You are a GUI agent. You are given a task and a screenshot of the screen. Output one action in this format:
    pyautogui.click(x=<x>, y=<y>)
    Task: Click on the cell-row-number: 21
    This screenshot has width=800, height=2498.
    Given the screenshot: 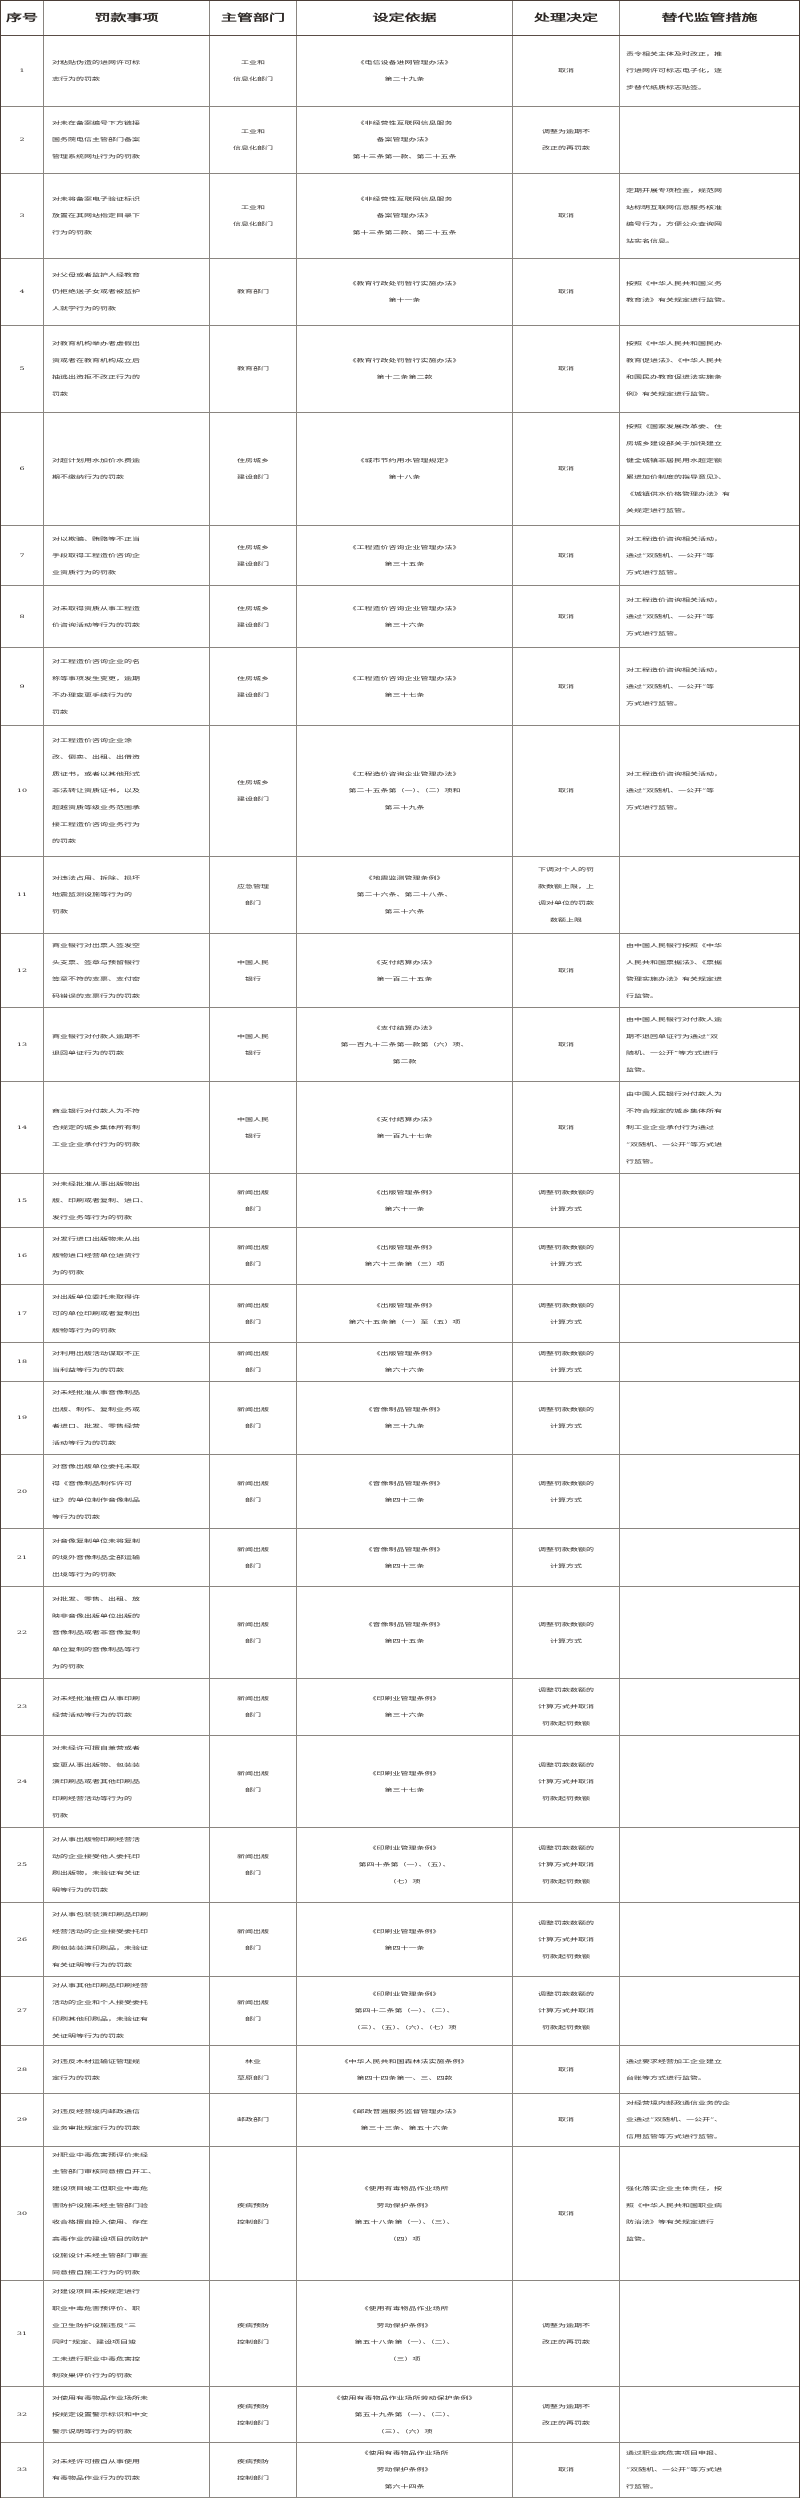 What is the action you would take?
    pyautogui.click(x=22, y=1557)
    